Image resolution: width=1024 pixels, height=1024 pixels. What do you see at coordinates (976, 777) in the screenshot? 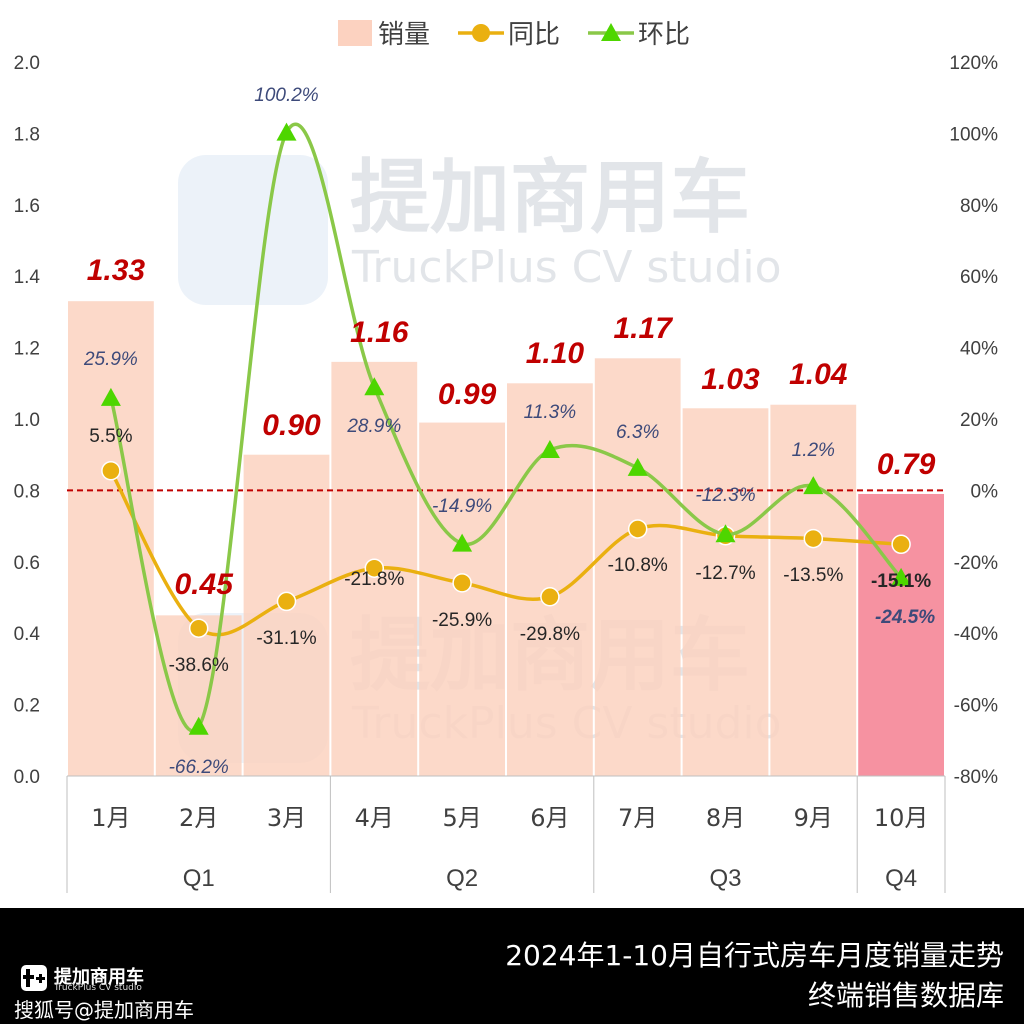
I see `y-right-tick-label: -80%` at bounding box center [976, 777].